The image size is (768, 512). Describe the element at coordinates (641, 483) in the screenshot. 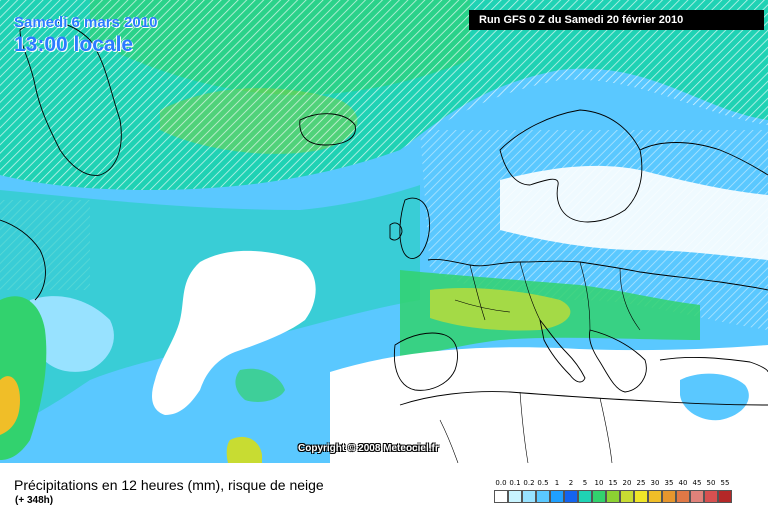

I see `color-scale-label: 25` at that location.